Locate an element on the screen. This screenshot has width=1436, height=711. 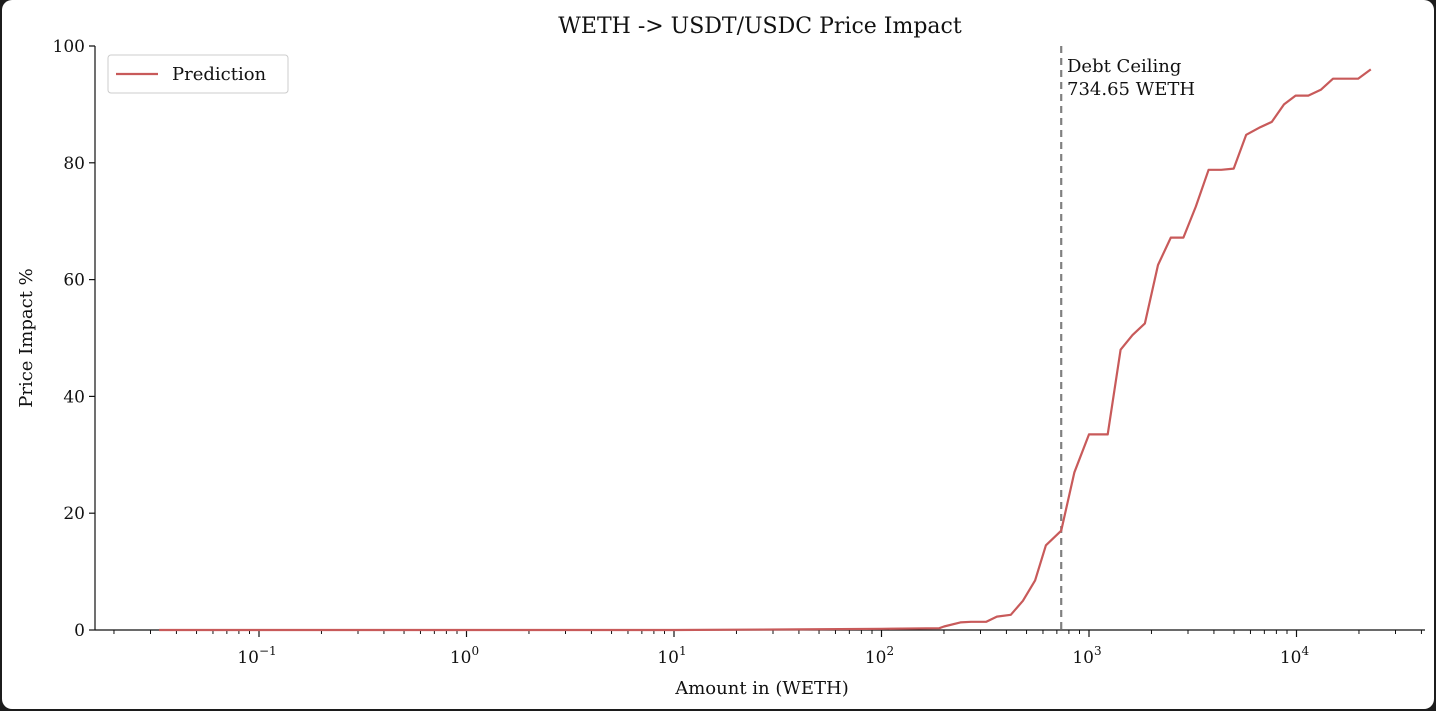
x-tick-label: 10⁰ is located at coordinates (464, 656).